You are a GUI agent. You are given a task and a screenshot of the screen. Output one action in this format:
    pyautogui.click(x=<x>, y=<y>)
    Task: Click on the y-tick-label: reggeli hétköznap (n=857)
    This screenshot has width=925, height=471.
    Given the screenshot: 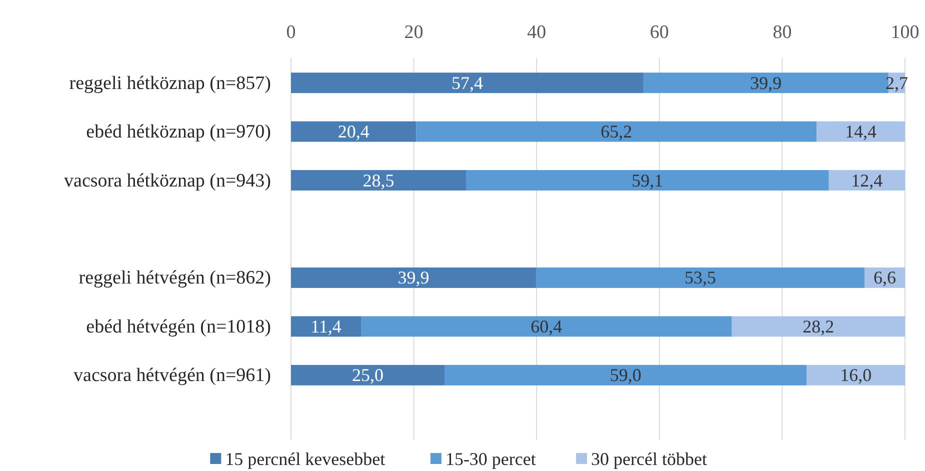 What is the action you would take?
    pyautogui.click(x=170, y=83)
    